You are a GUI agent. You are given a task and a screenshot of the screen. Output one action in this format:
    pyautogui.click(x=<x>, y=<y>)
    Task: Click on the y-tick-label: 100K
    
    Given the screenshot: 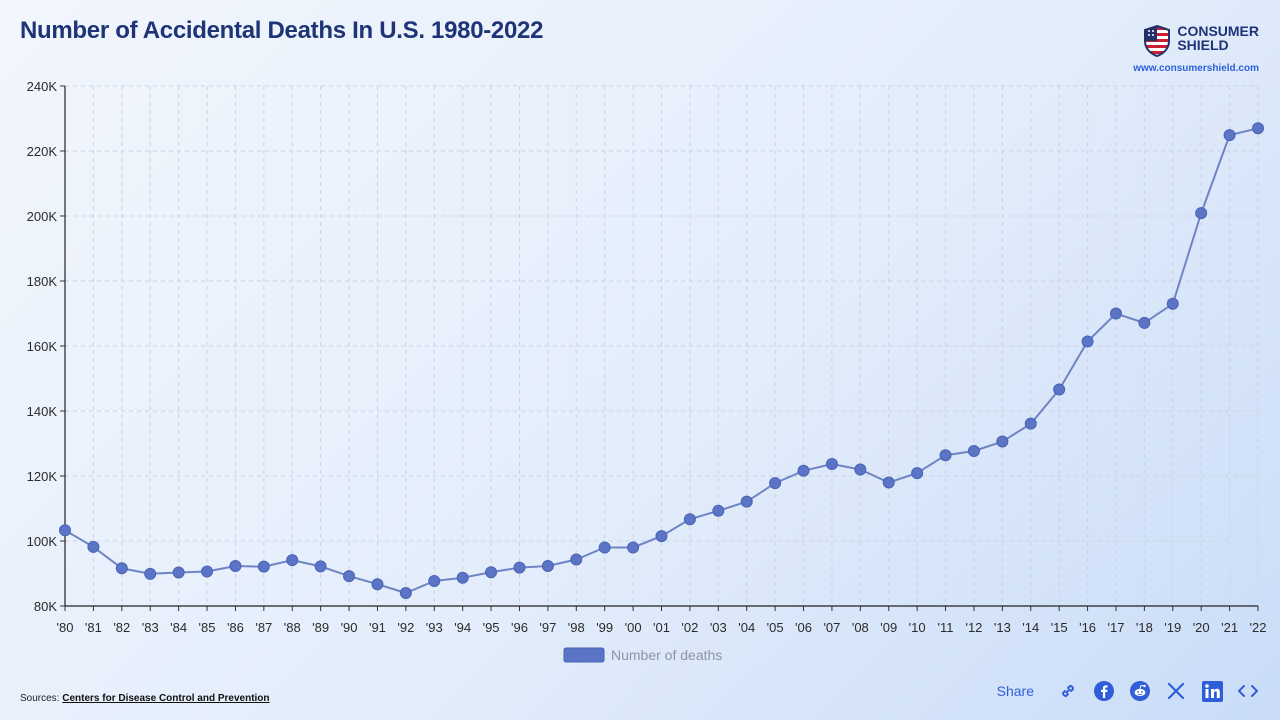 What is the action you would take?
    pyautogui.click(x=42, y=541)
    